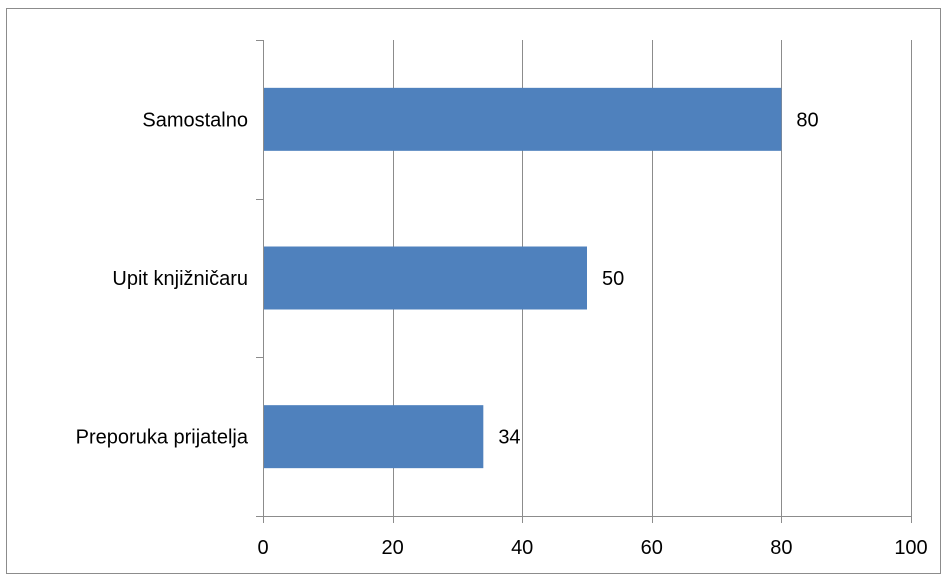 This screenshot has width=949, height=576. I want to click on x-tick-label: 60, so click(652, 548).